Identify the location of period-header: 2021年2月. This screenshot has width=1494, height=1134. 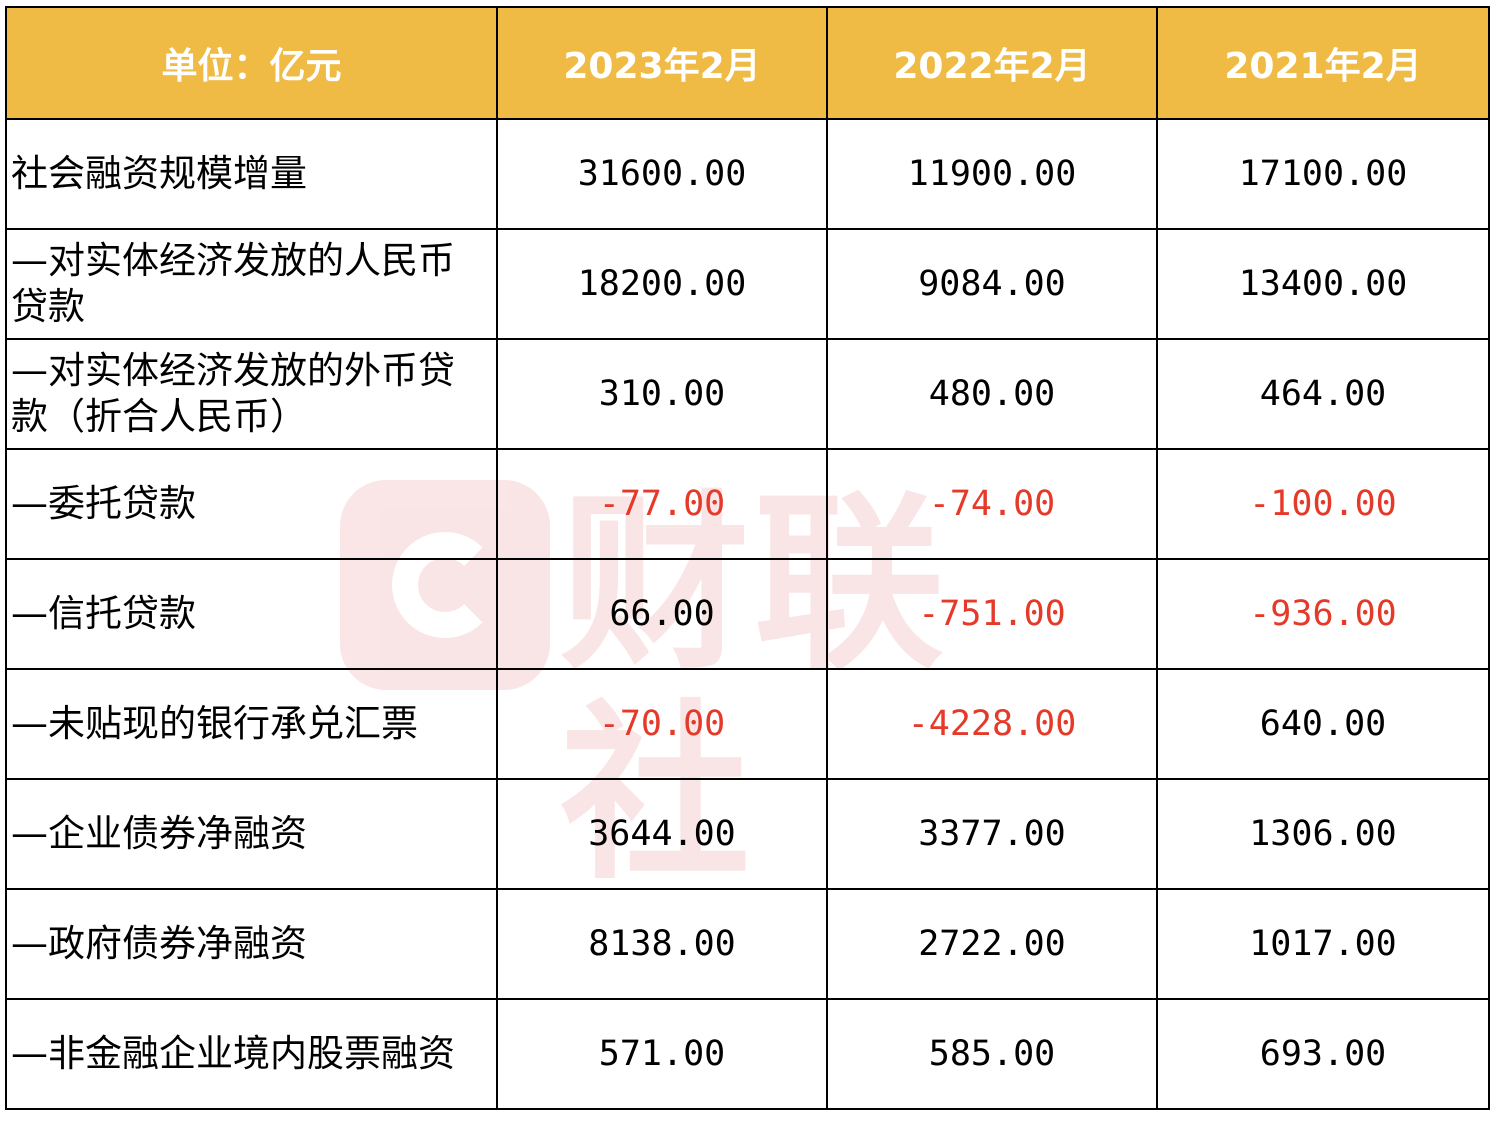
(1323, 63).